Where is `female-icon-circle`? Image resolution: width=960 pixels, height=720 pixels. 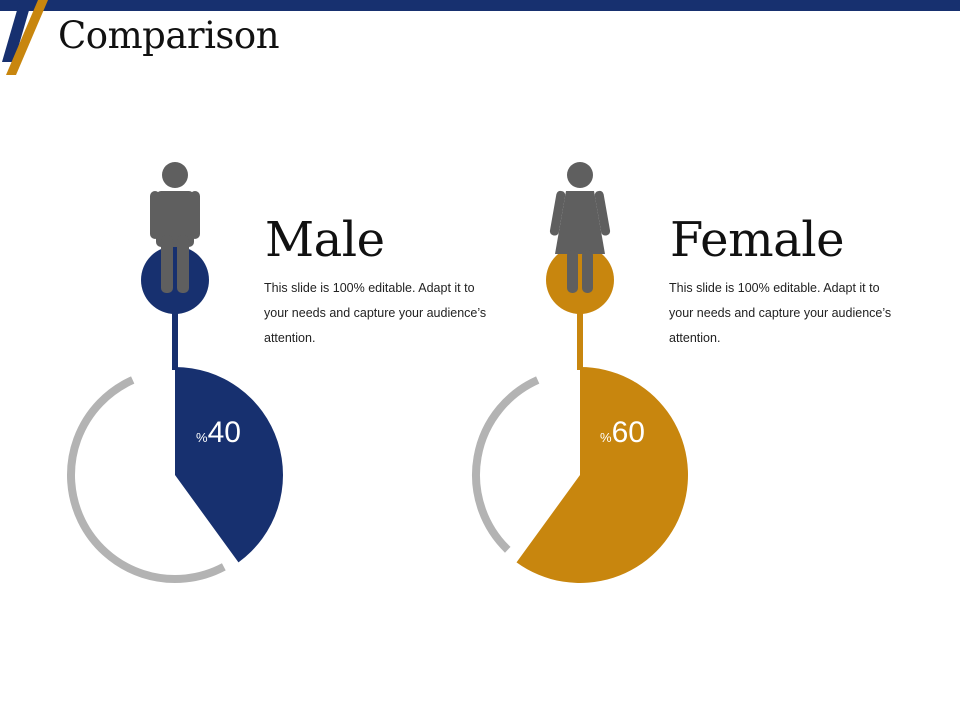
female-icon-circle is located at coordinates (580, 280).